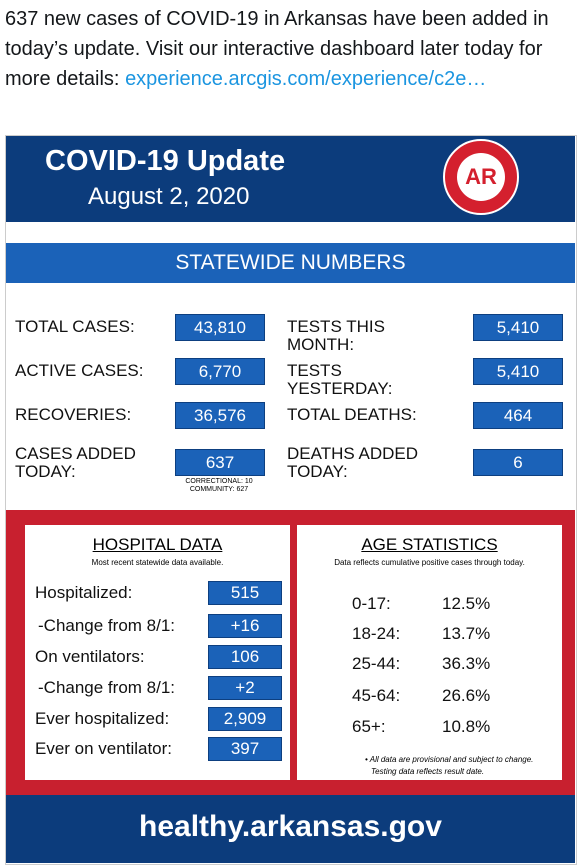 This screenshot has width=581, height=865. Describe the element at coordinates (157, 544) in the screenshot. I see `panel-title: HOSPITAL DATA` at that location.